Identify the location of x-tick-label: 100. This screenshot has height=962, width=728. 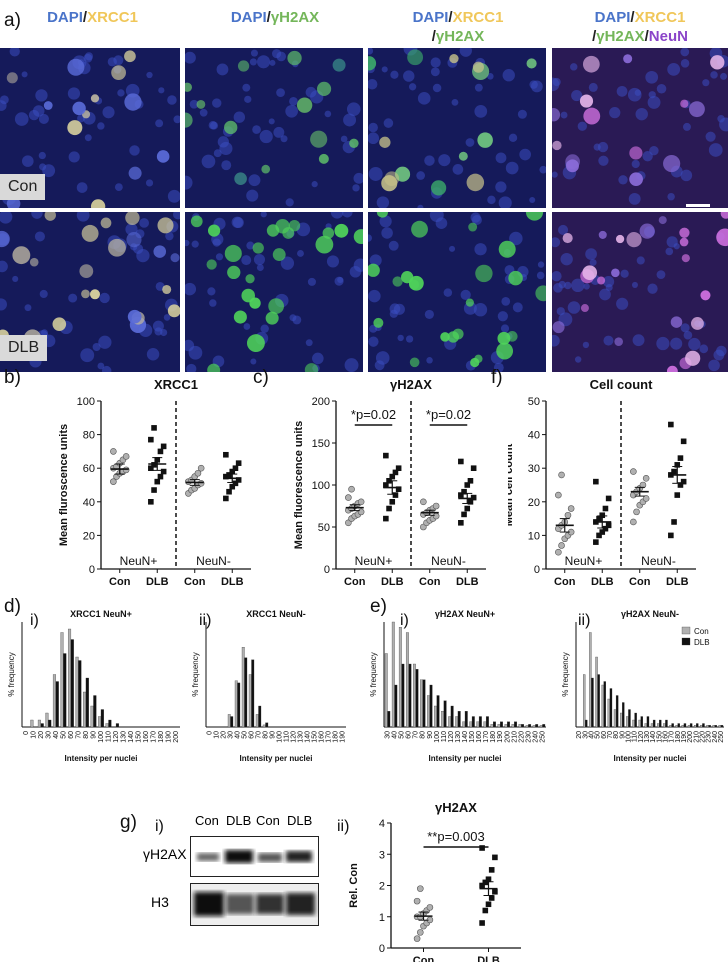
(280, 737).